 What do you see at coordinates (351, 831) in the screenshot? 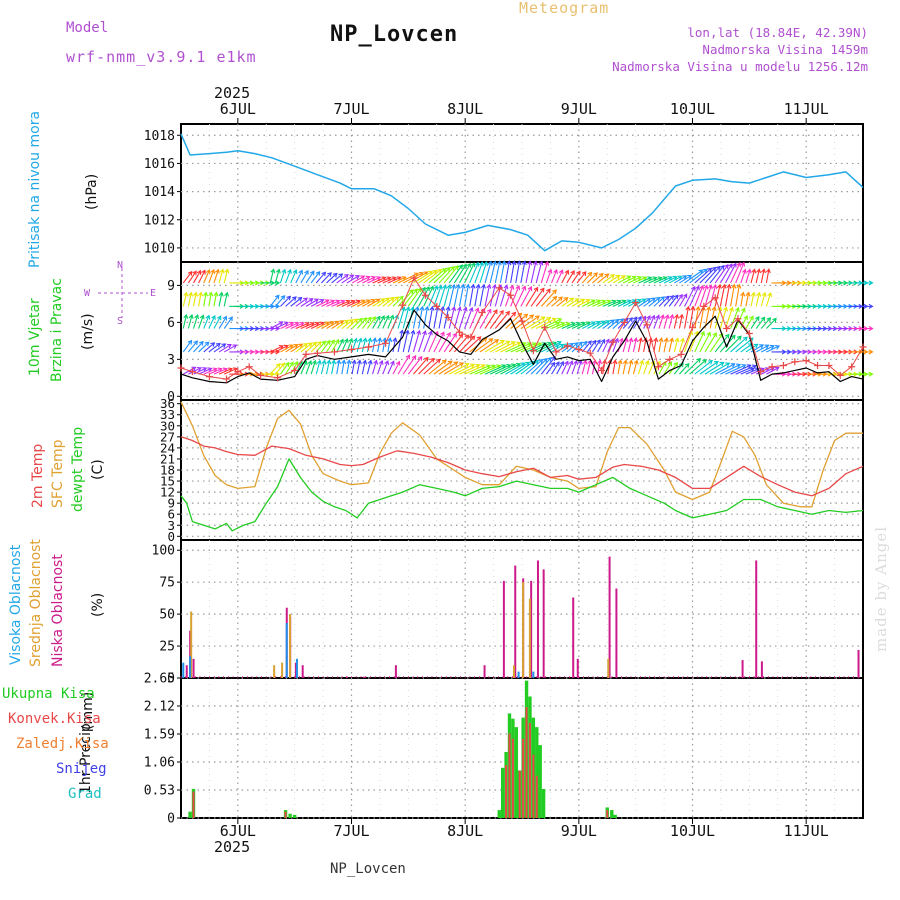
I see `day-label-bottom-1: 7JUL` at bounding box center [351, 831].